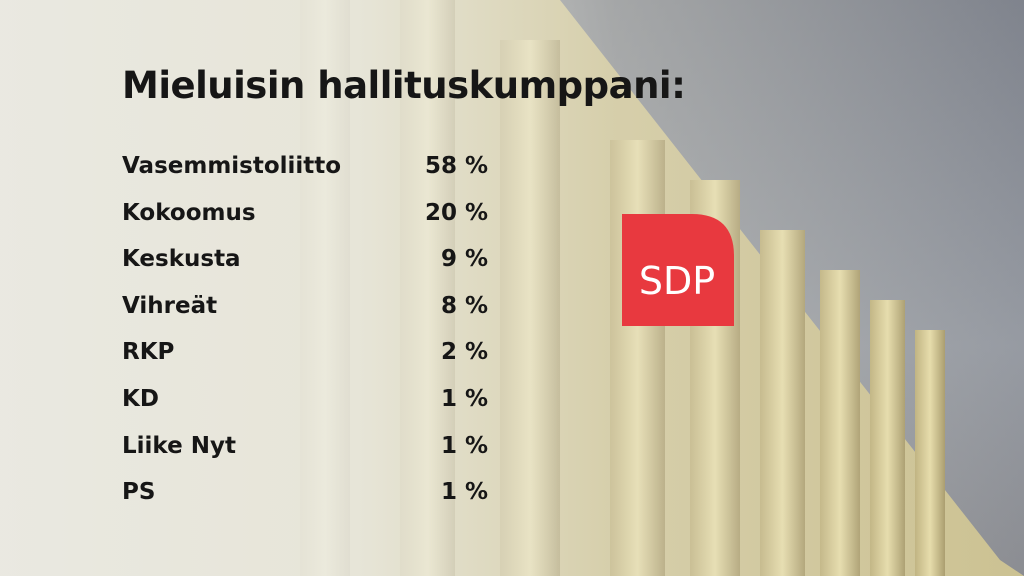  Describe the element at coordinates (464, 352) in the screenshot. I see `party-share: 2 %` at that location.